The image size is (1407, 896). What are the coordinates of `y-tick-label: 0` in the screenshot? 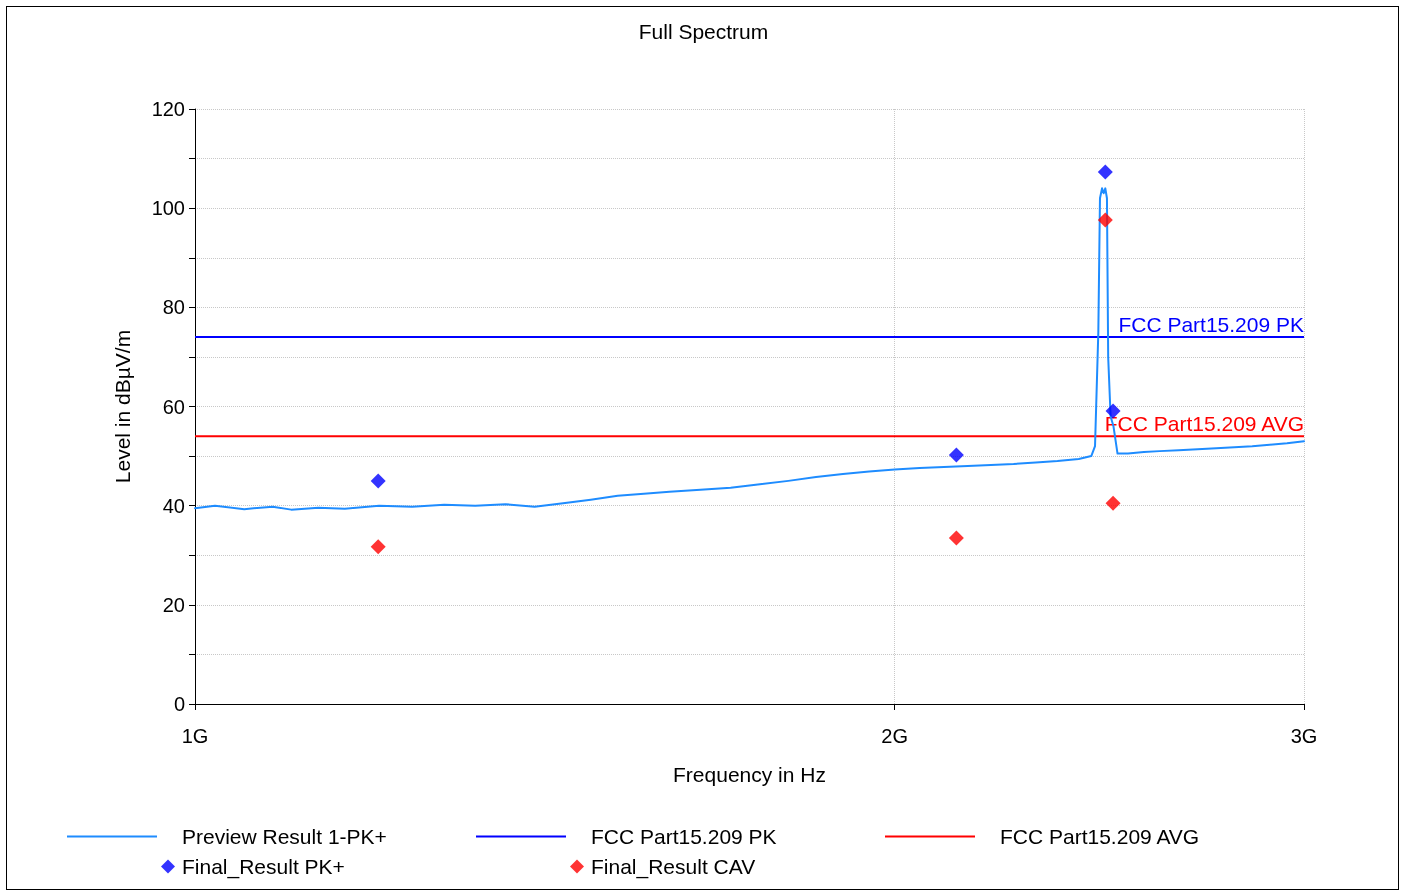 It's located at (179, 704).